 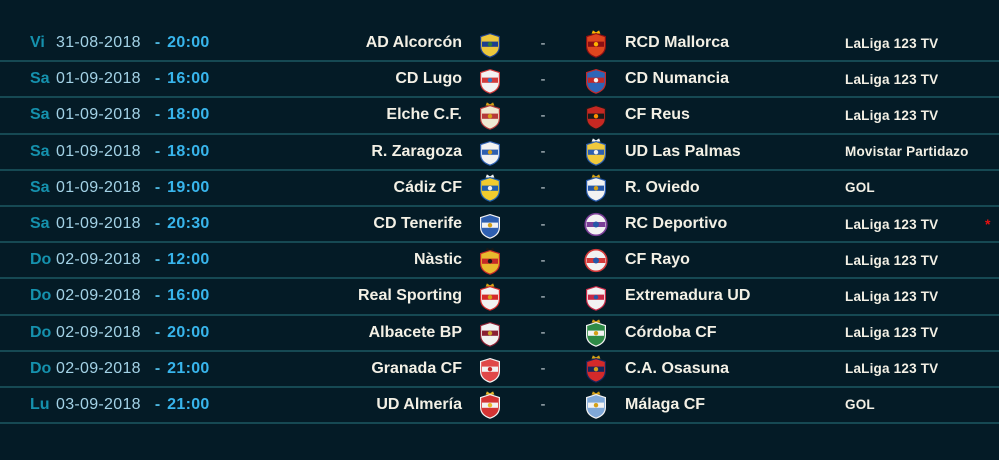 What do you see at coordinates (417, 224) in the screenshot?
I see `home-team-name: CD Tenerife` at bounding box center [417, 224].